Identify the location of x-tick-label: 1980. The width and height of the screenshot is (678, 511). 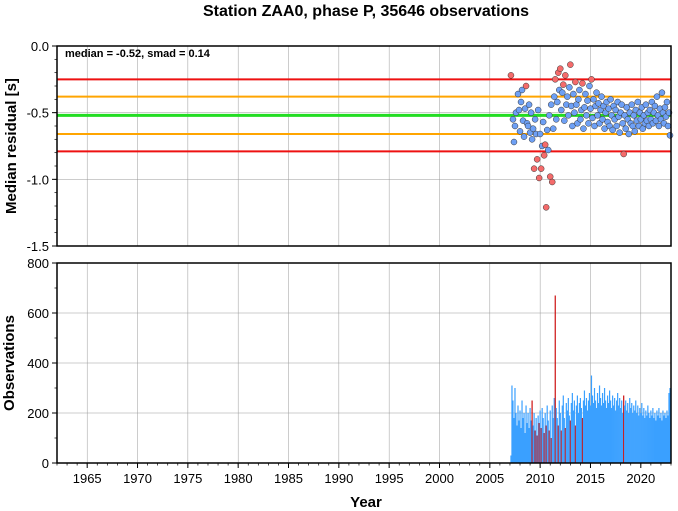
(238, 478).